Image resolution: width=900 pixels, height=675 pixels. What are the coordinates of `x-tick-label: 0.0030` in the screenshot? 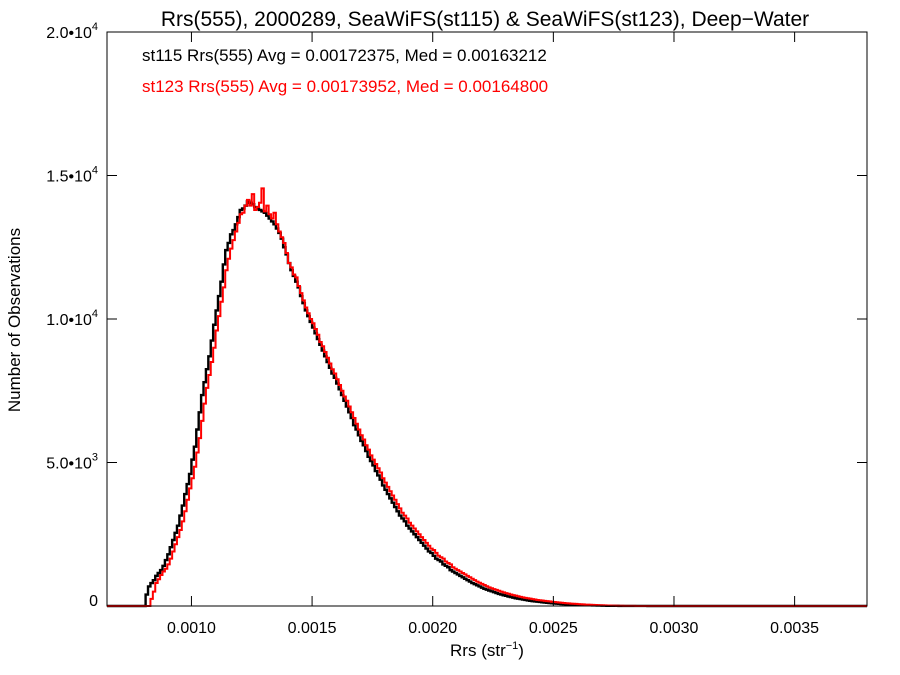 It's located at (674, 628).